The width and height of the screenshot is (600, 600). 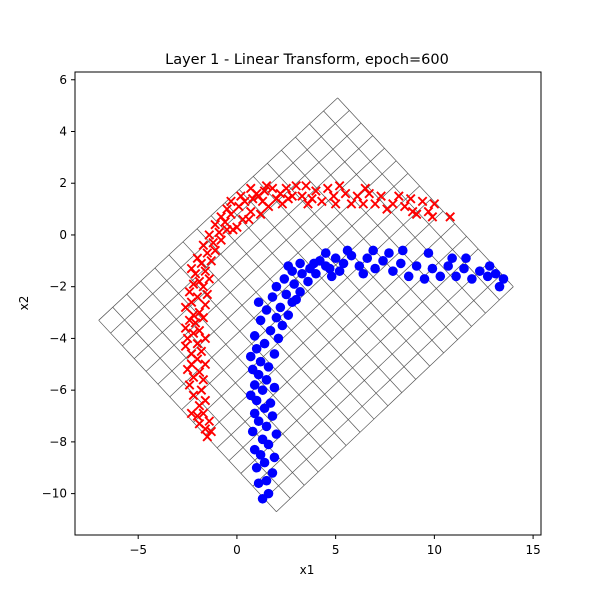 I want to click on y-axis: 6 4 2 0 −2 −4 −6 −8 −10, so click(x=58, y=287).